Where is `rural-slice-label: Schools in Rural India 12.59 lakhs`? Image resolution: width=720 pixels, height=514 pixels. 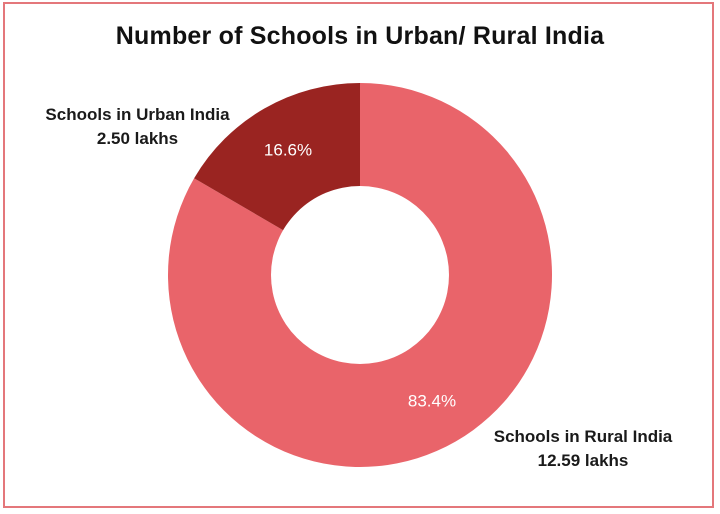 rural-slice-label: Schools in Rural India 12.59 lakhs is located at coordinates (583, 449).